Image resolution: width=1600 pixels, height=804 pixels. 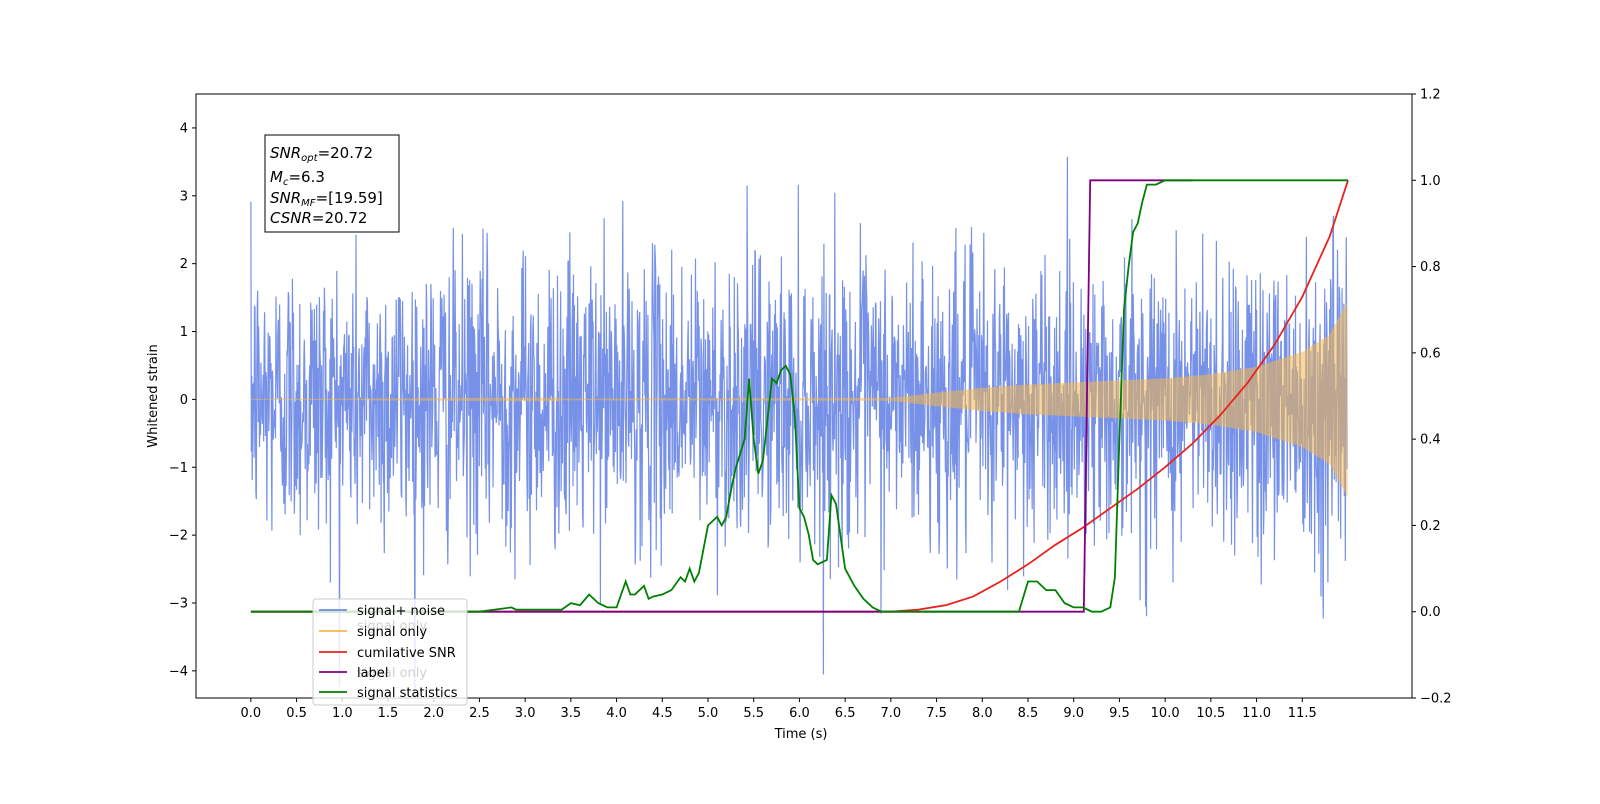 I want to click on y-tick-label: 1, so click(x=184, y=332).